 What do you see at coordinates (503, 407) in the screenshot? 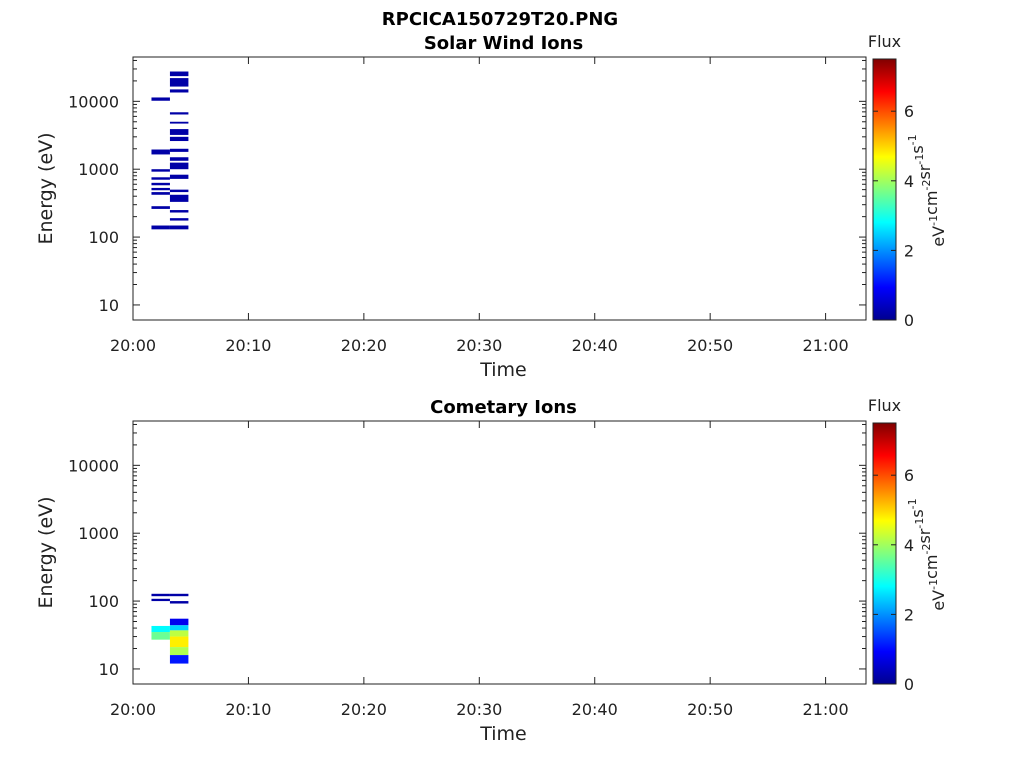
I see `panel-title: Cometary Ions` at bounding box center [503, 407].